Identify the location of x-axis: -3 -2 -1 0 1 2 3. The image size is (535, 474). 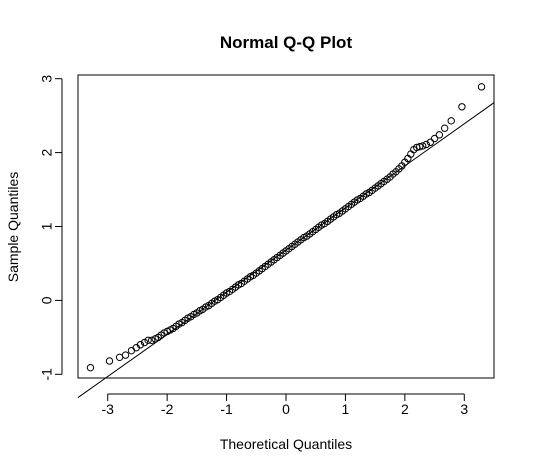
(284, 405).